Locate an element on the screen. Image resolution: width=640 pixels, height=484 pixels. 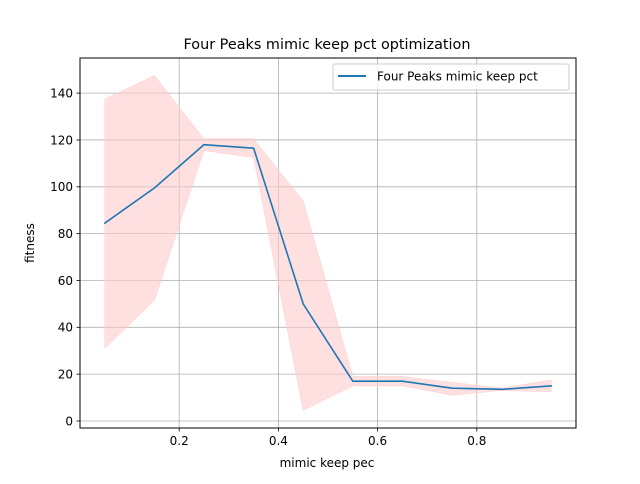
y-tick-label: 60 is located at coordinates (65, 281).